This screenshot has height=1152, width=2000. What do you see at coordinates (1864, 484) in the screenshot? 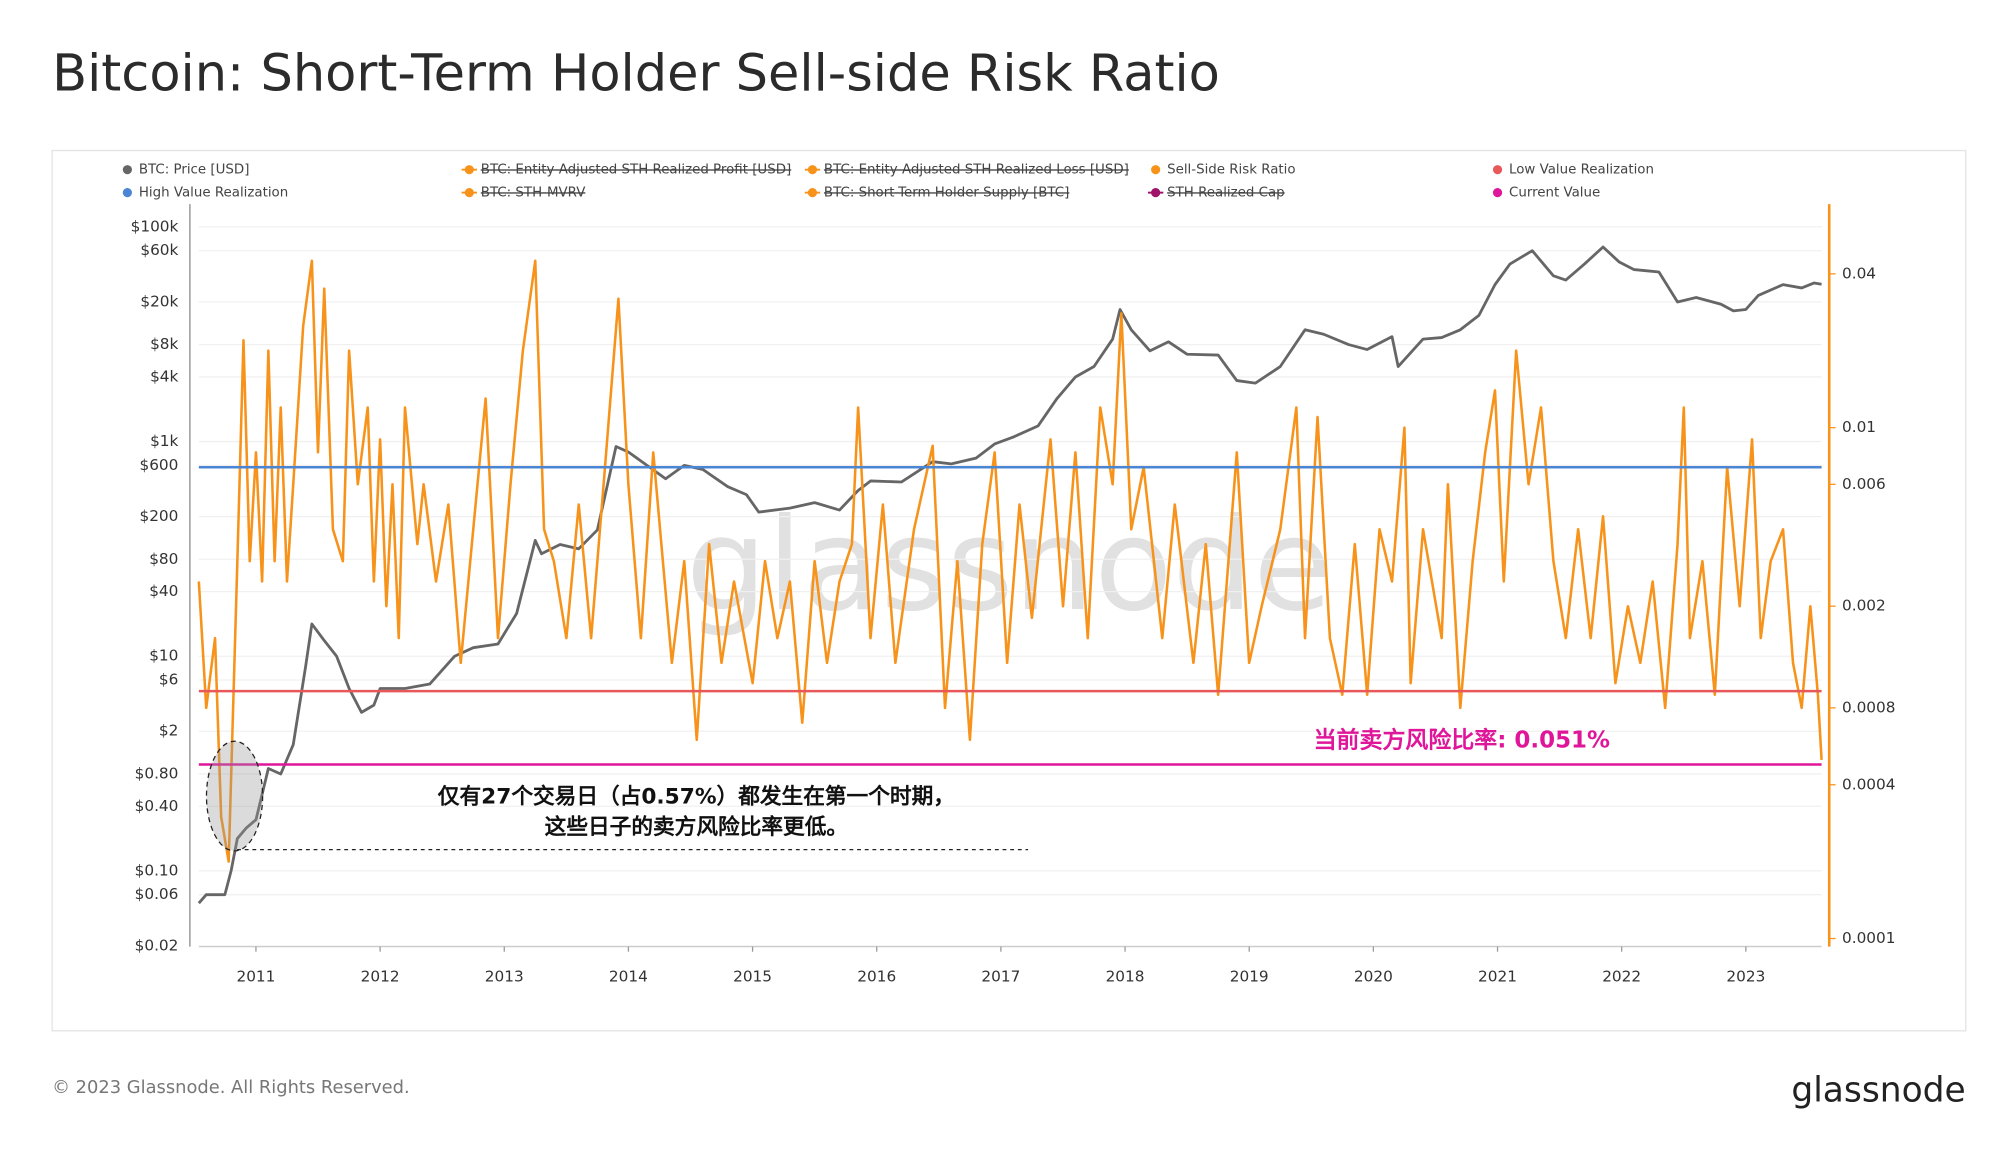
I see `y2-tick-label: 0.006` at bounding box center [1864, 484].